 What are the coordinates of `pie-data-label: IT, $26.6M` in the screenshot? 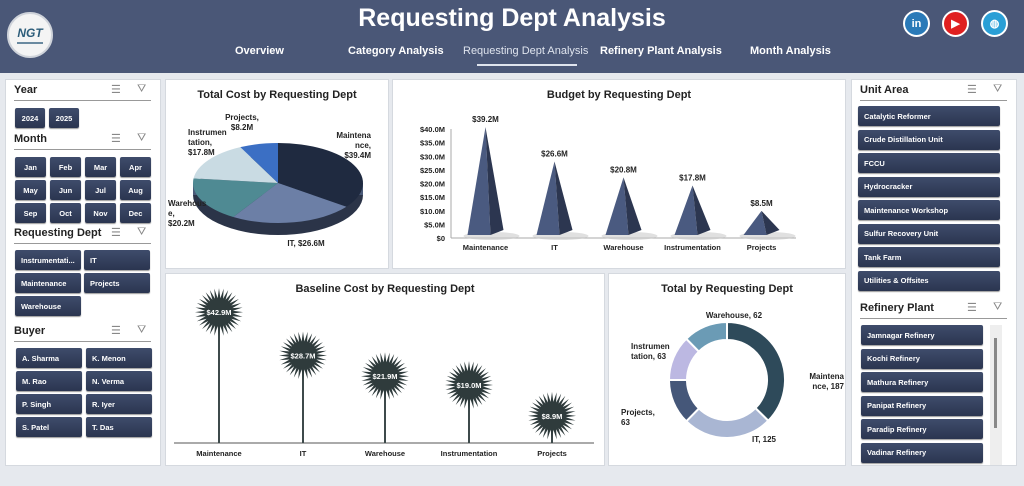 It's located at (306, 243).